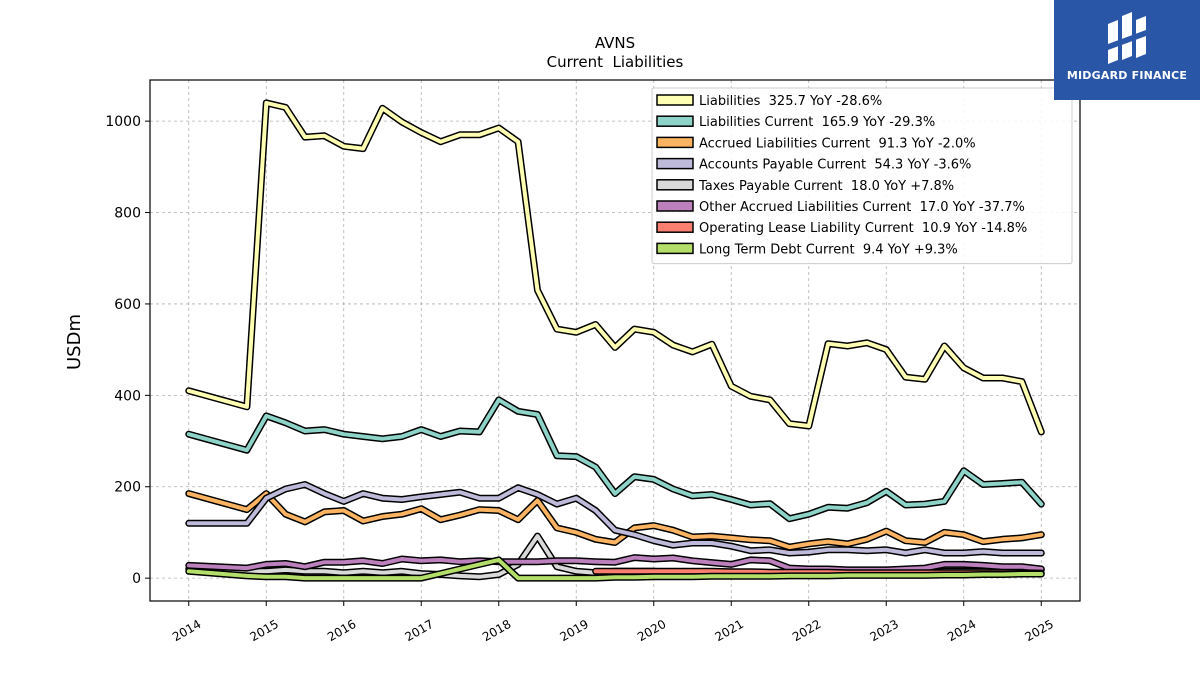  I want to click on chart-subtitle: Current Liabilities, so click(615, 62).